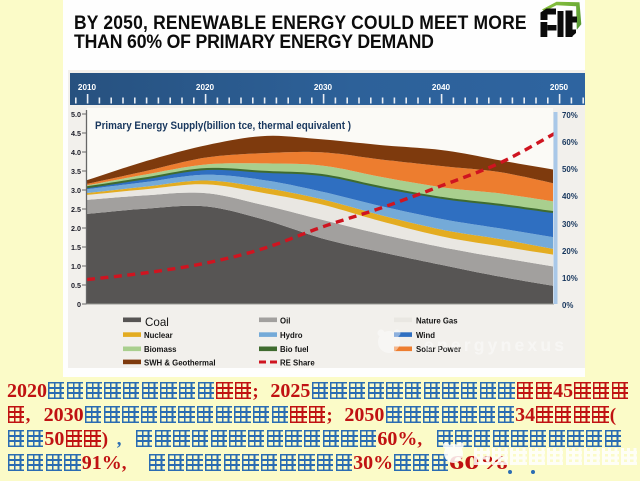 Image resolution: width=640 pixels, height=481 pixels. Describe the element at coordinates (76, 152) in the screenshot. I see `svg-text: 4.0` at that location.